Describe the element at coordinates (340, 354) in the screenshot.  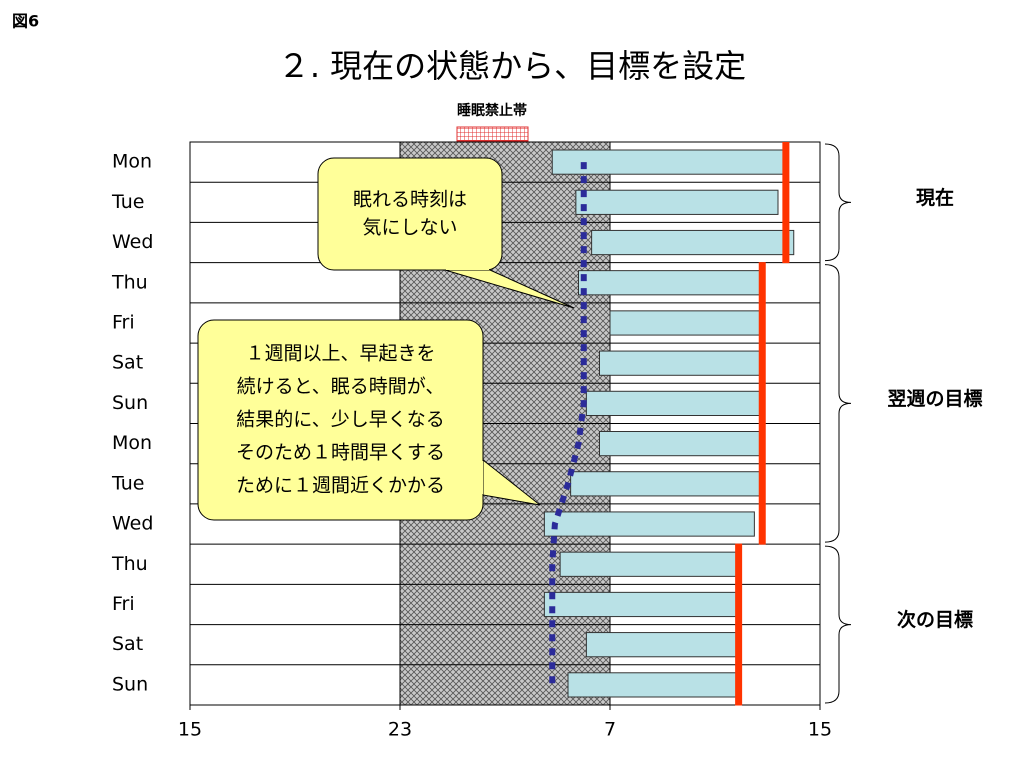
I see `callout-text: １週間以上、早起きを` at that location.